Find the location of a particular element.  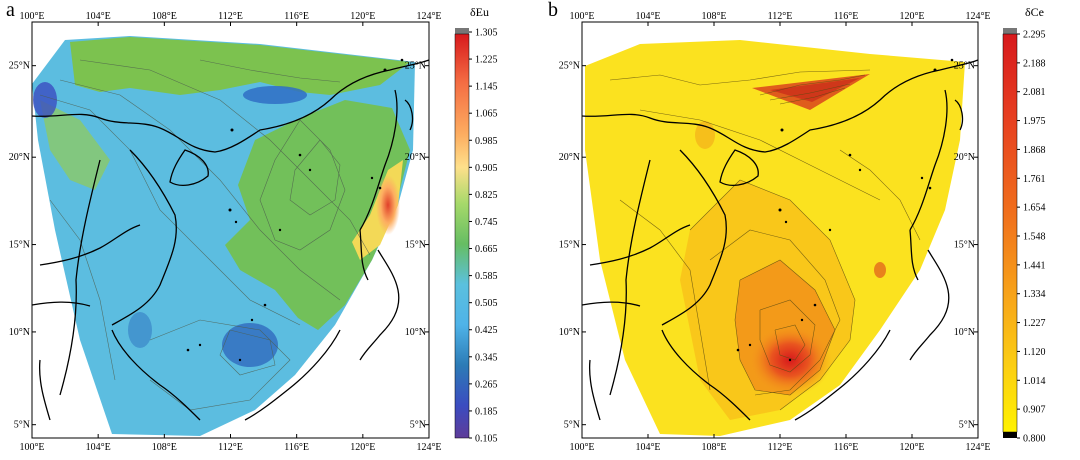

colorbar-tick-label: 2.295 is located at coordinates (1034, 35).